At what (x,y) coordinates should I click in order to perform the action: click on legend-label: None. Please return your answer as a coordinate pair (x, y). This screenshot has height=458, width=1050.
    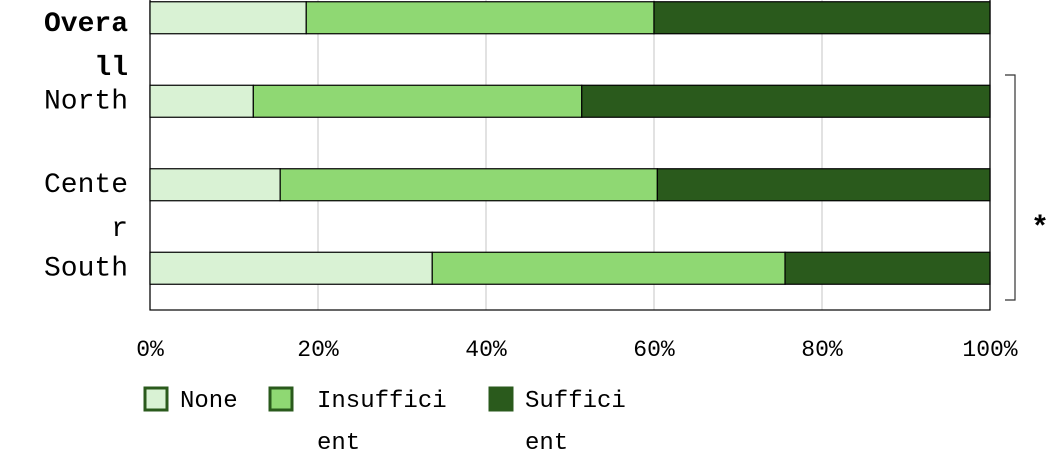
    Looking at the image, I should click on (209, 401).